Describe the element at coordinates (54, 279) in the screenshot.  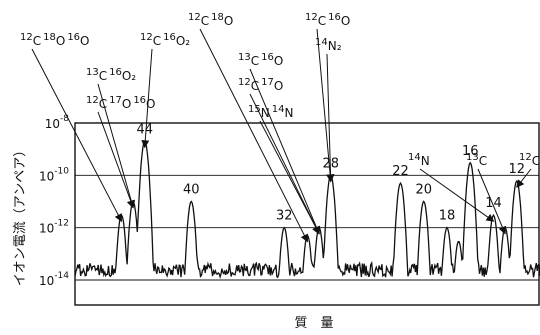
I see `y-tick-label: 10-14` at that location.